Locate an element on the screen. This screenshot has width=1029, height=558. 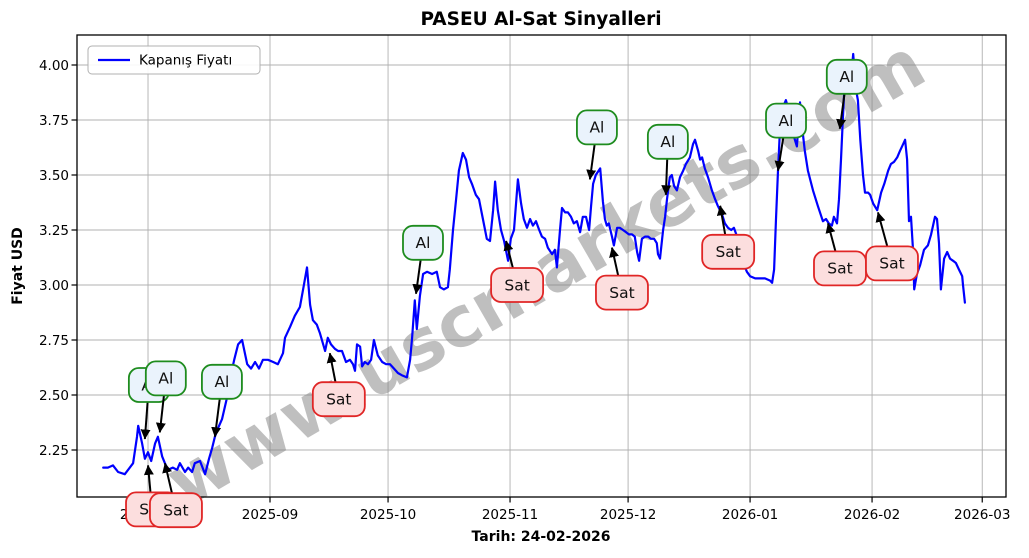
y-tick-label: 2.50 is located at coordinates (54, 396).